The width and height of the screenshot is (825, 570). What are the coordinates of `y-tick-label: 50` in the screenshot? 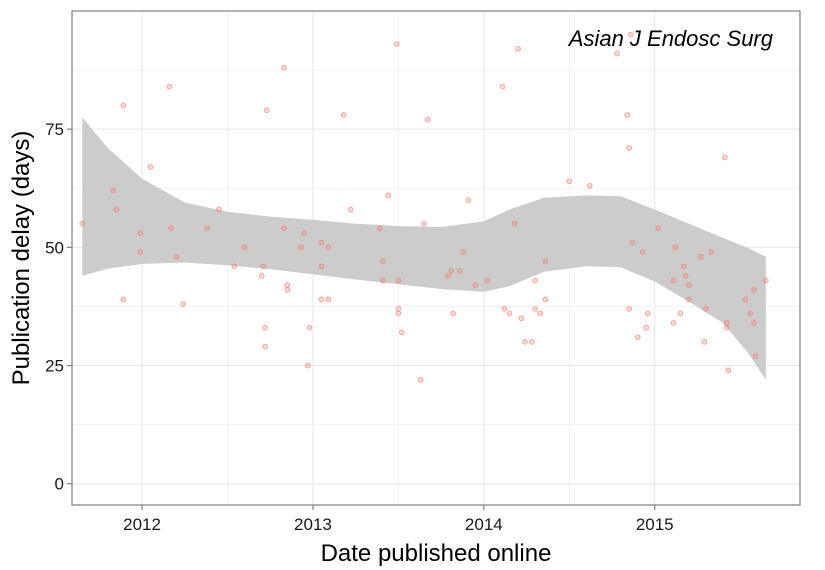 It's located at (54, 247).